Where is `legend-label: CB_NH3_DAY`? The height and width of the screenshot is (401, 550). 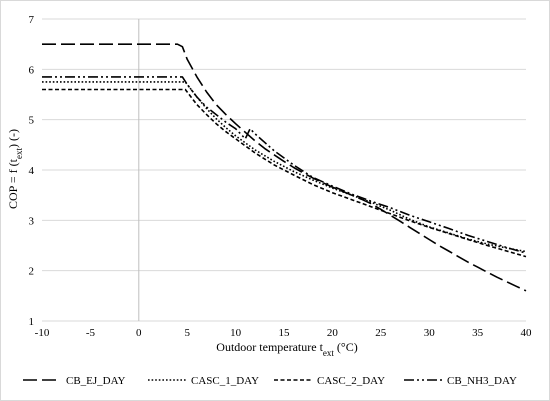 legend-label: CB_NH3_DAY is located at coordinates (482, 381).